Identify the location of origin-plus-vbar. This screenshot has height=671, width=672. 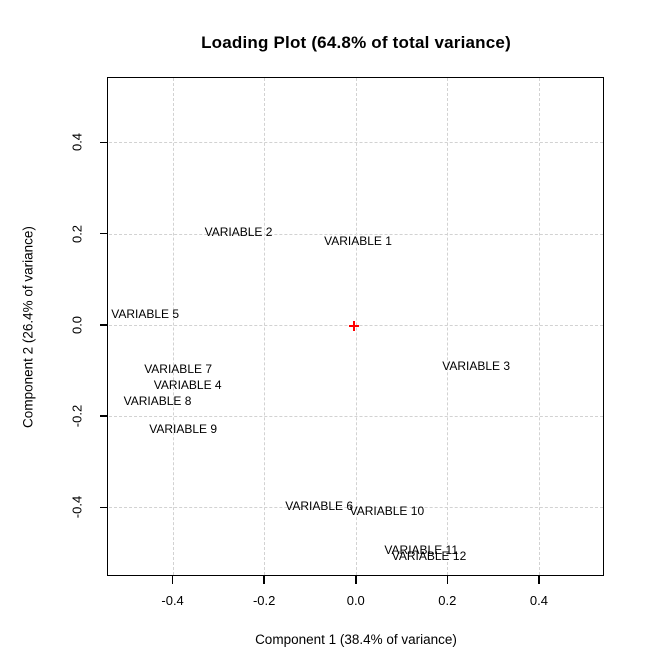
(353, 326).